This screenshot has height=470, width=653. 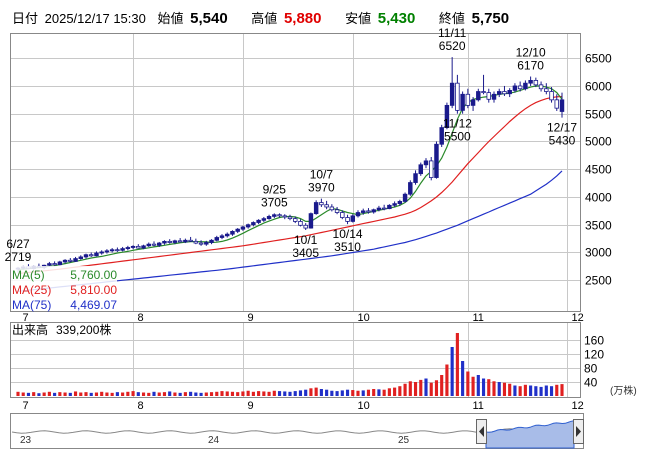 What do you see at coordinates (322, 175) in the screenshot?
I see `annotation-date: 10/7` at bounding box center [322, 175].